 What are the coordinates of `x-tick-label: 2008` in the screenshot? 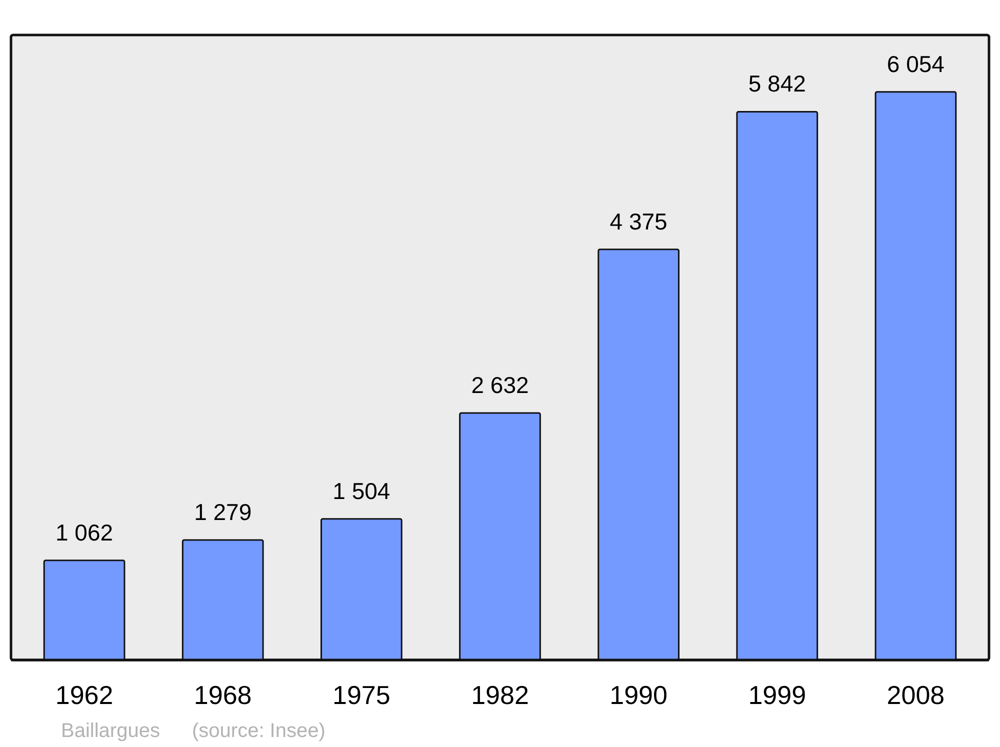 It's located at (915, 695).